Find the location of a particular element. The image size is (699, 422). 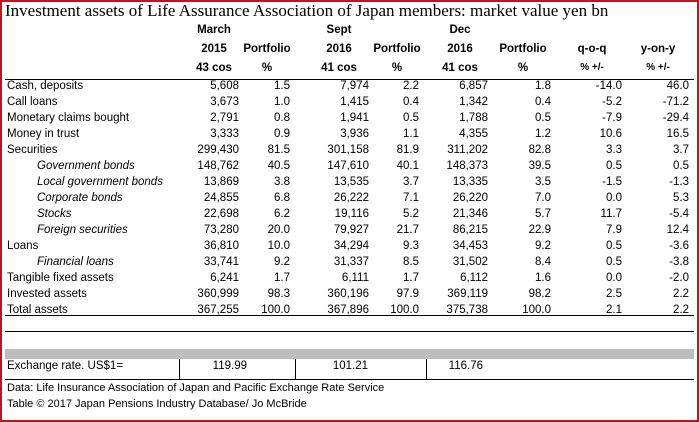

cell-p1: 3.8 is located at coordinates (282, 182).